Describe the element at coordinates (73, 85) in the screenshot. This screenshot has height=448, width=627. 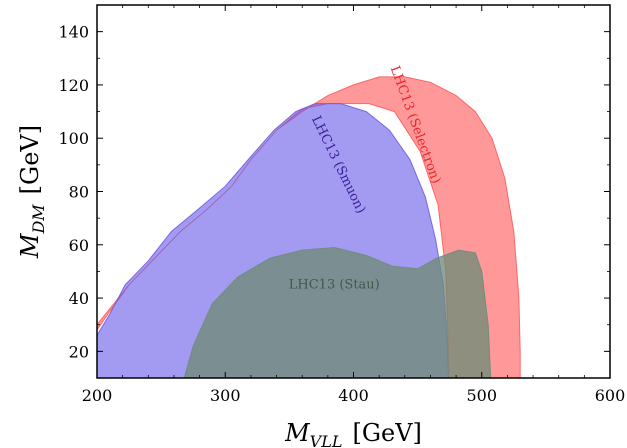
I see `y-tick-label: 120` at that location.